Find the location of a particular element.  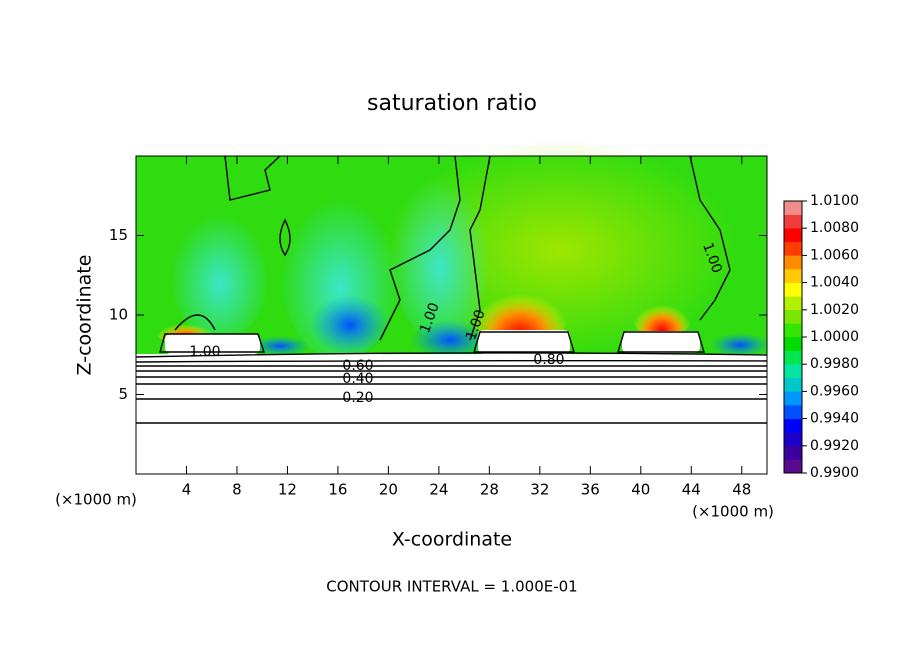

x-tick-label: 20 is located at coordinates (388, 490).